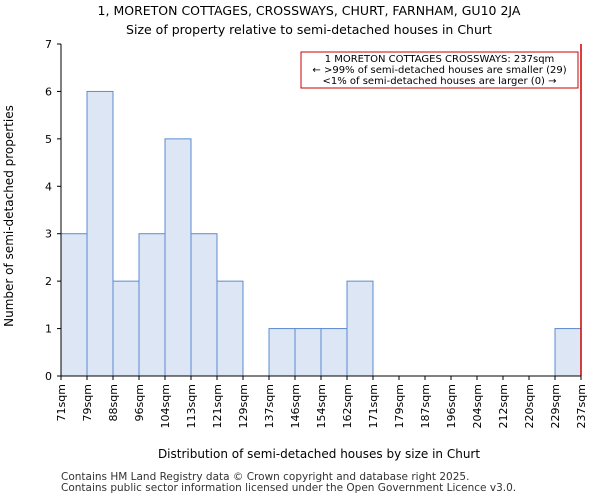  What do you see at coordinates (178, 257) in the screenshot?
I see `bar-104sqm` at bounding box center [178, 257].